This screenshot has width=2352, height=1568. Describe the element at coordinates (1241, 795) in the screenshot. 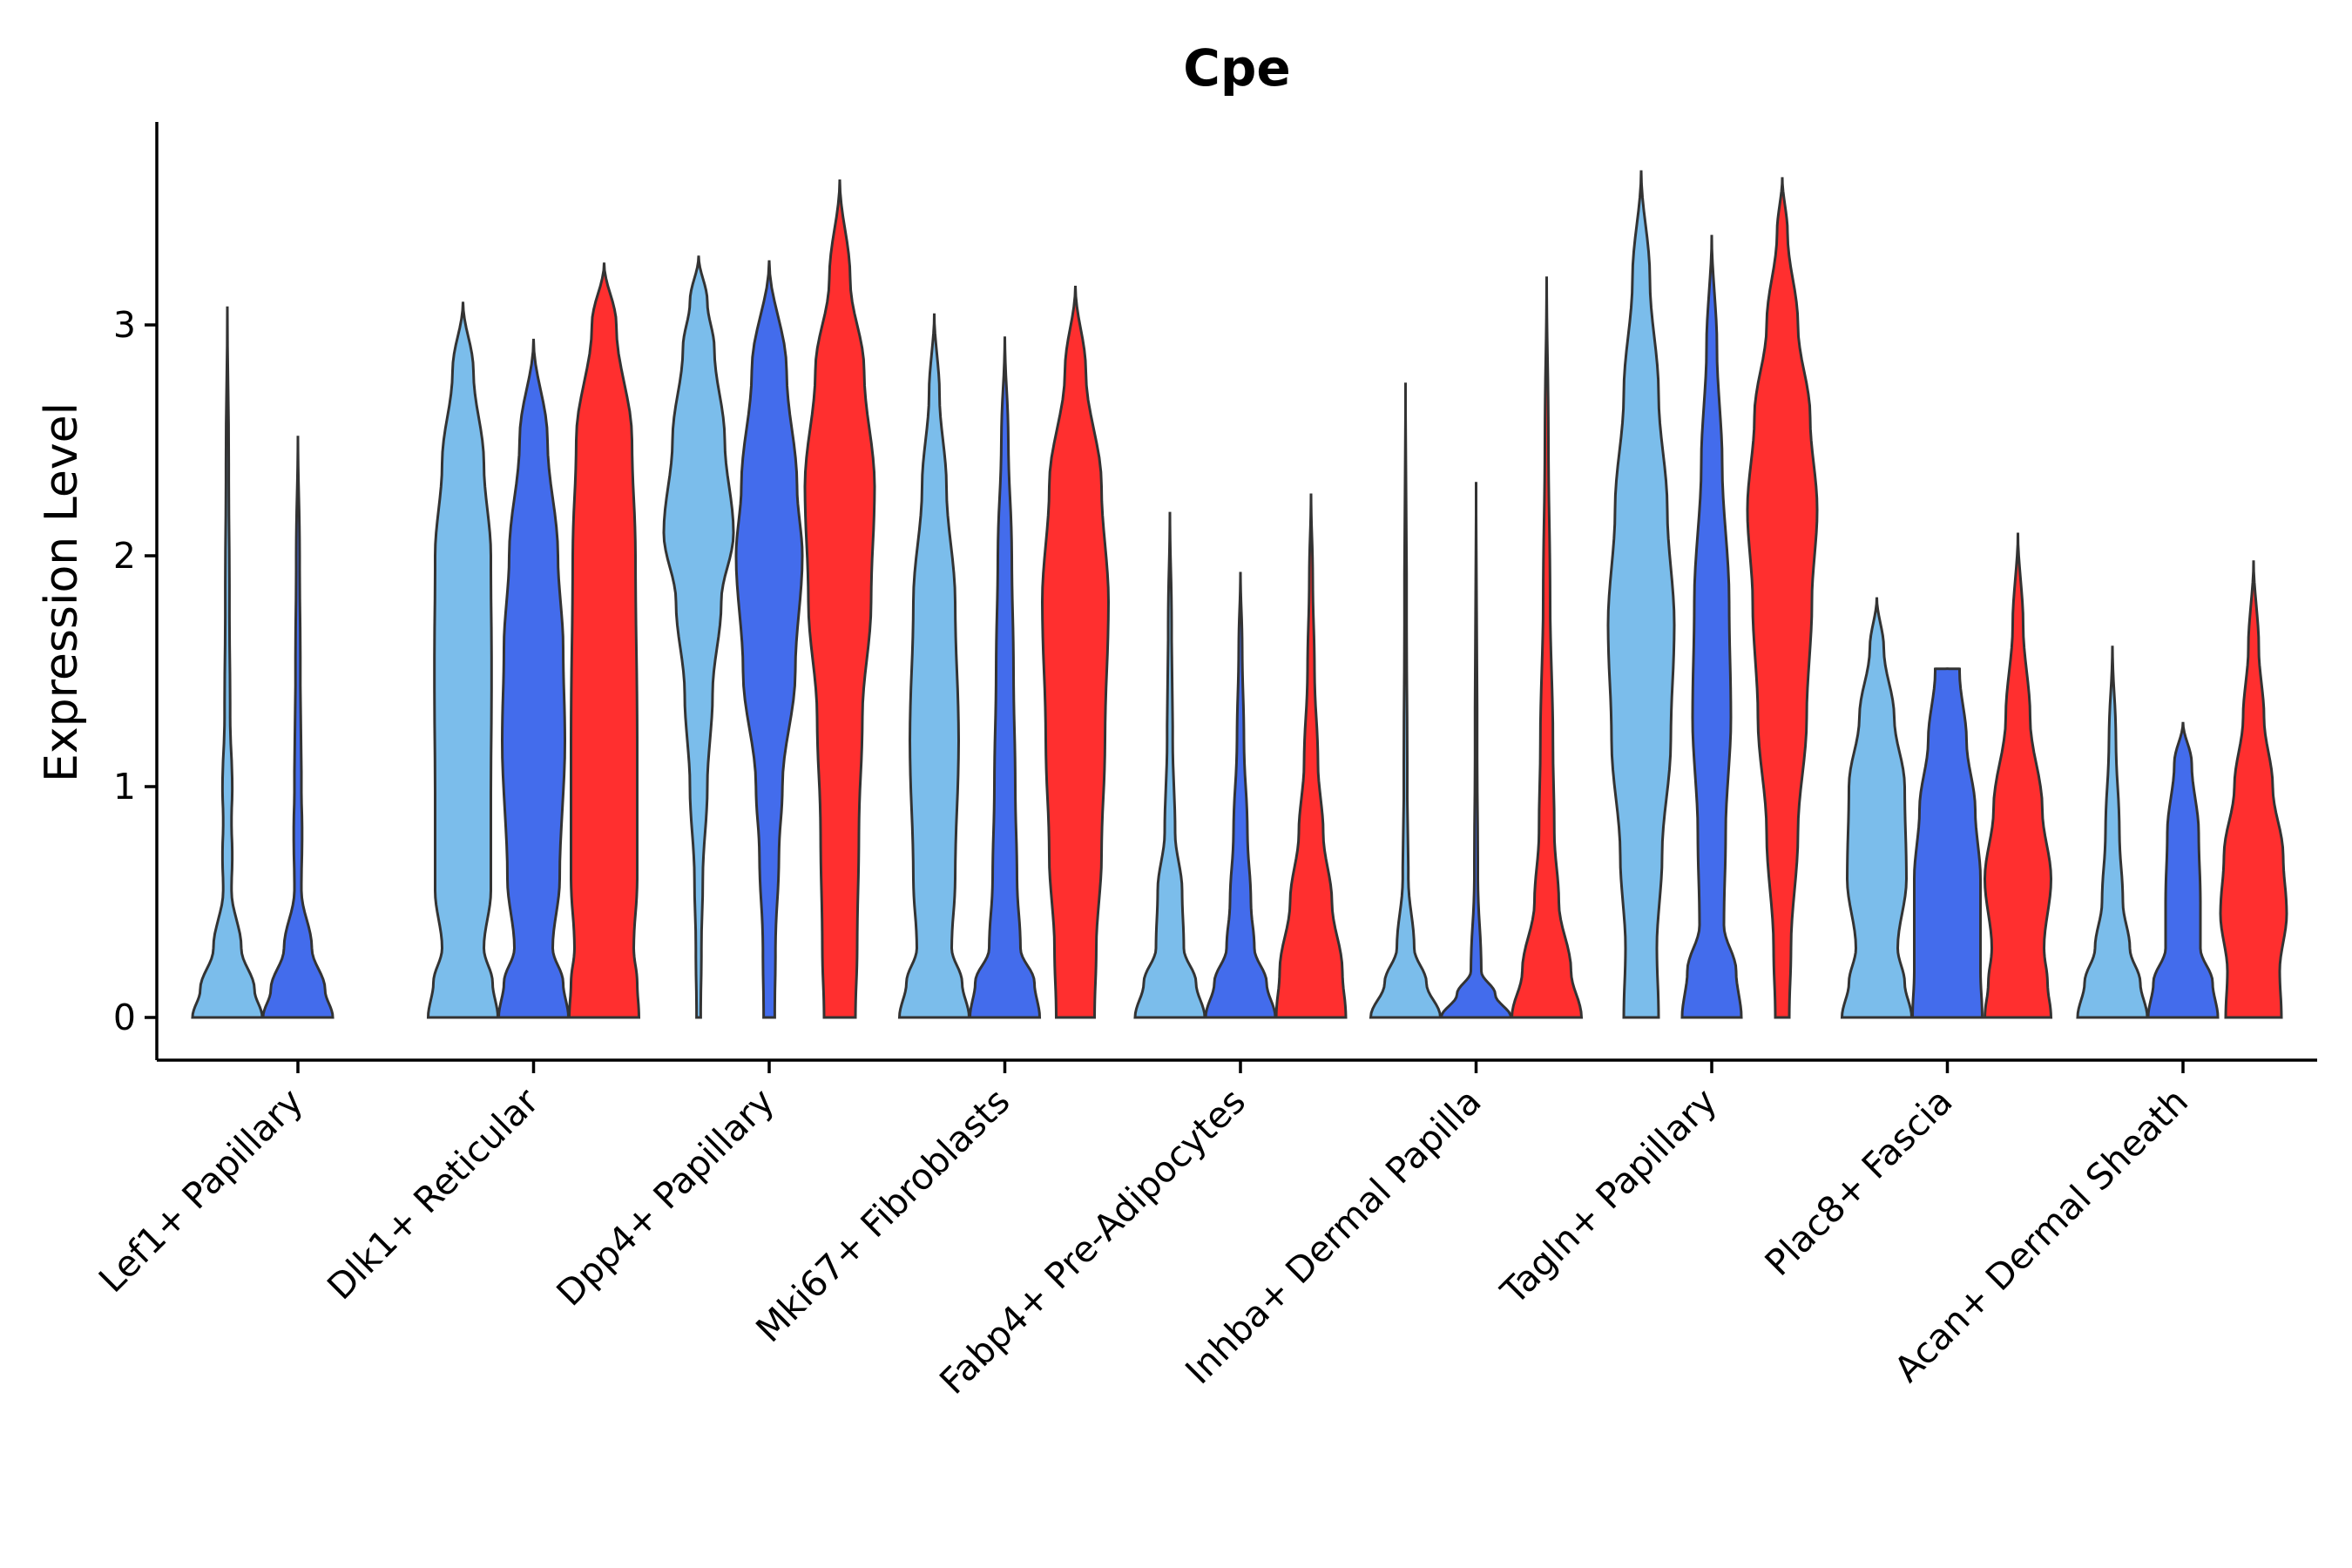

I see `violin-fabp4-pre-adipocytes-s1` at that location.